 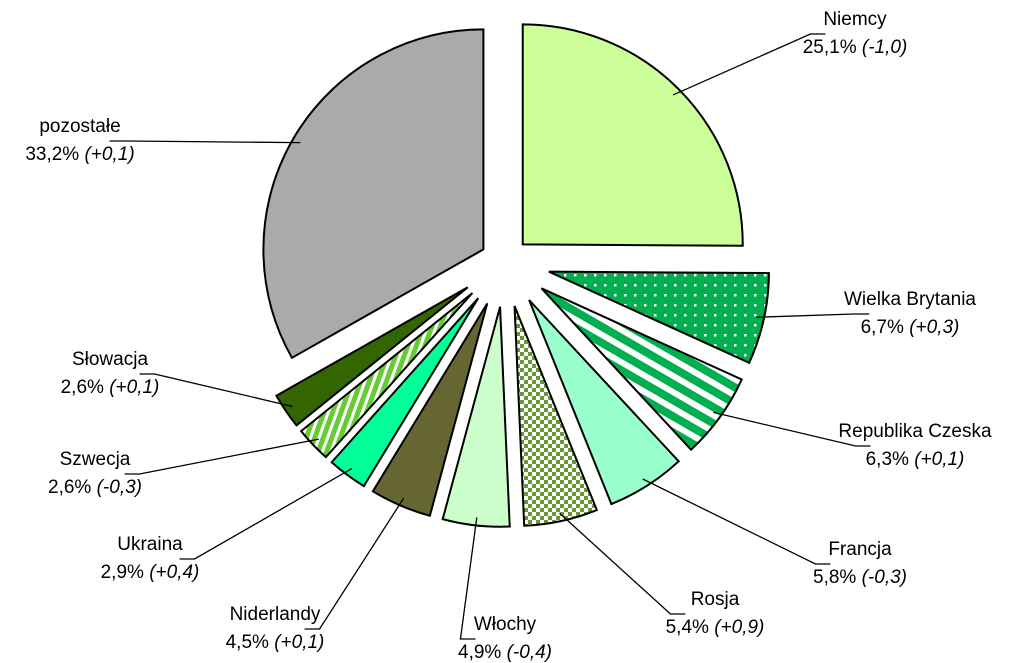 What do you see at coordinates (247, 642) in the screenshot?
I see `value-label: 4,5%` at bounding box center [247, 642].